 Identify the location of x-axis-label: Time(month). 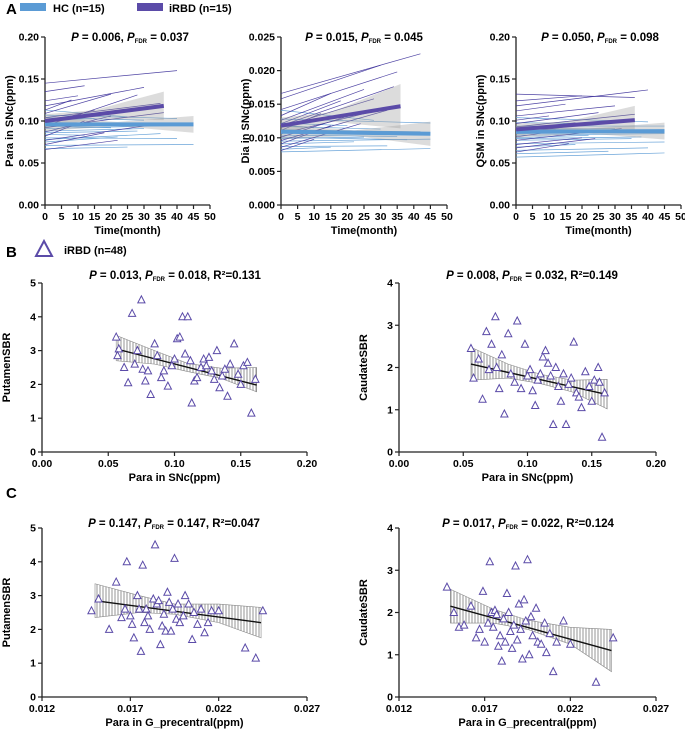
(127, 231).